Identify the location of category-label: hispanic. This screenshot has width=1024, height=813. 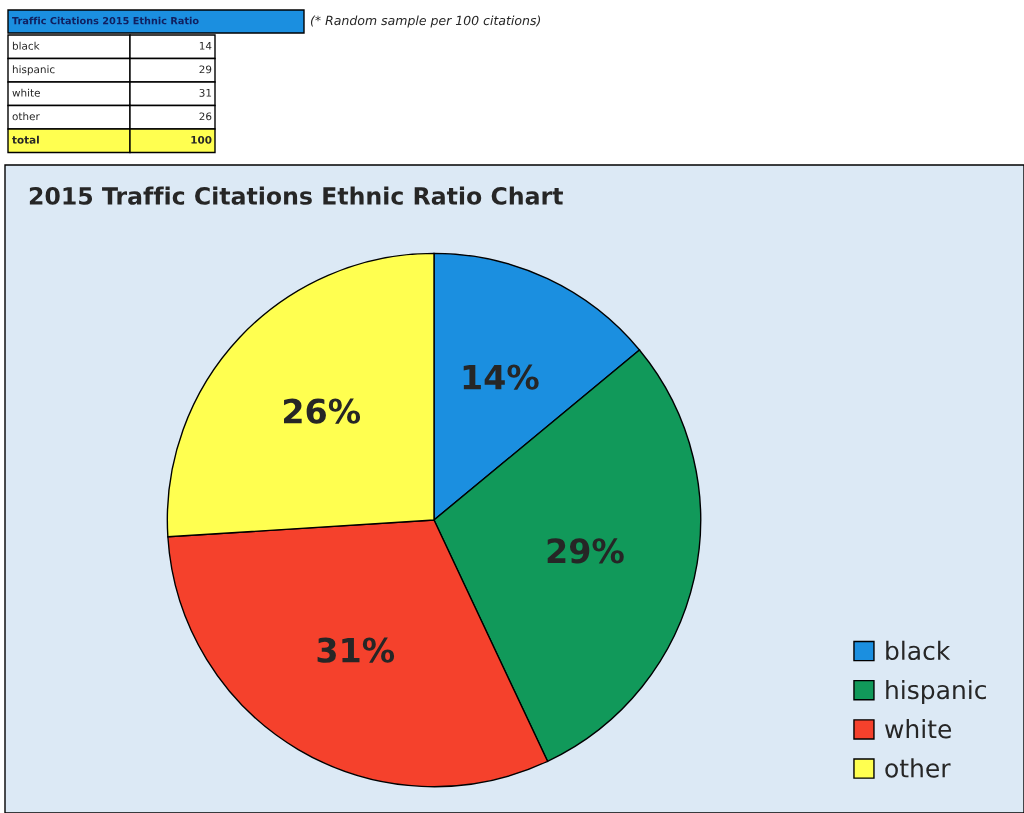
(33, 70).